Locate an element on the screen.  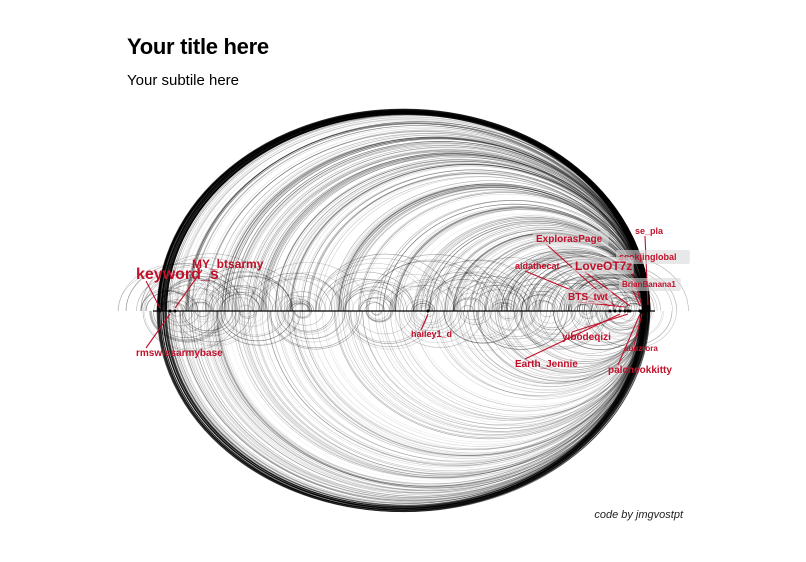
node-keyword-s is located at coordinates (160, 311).